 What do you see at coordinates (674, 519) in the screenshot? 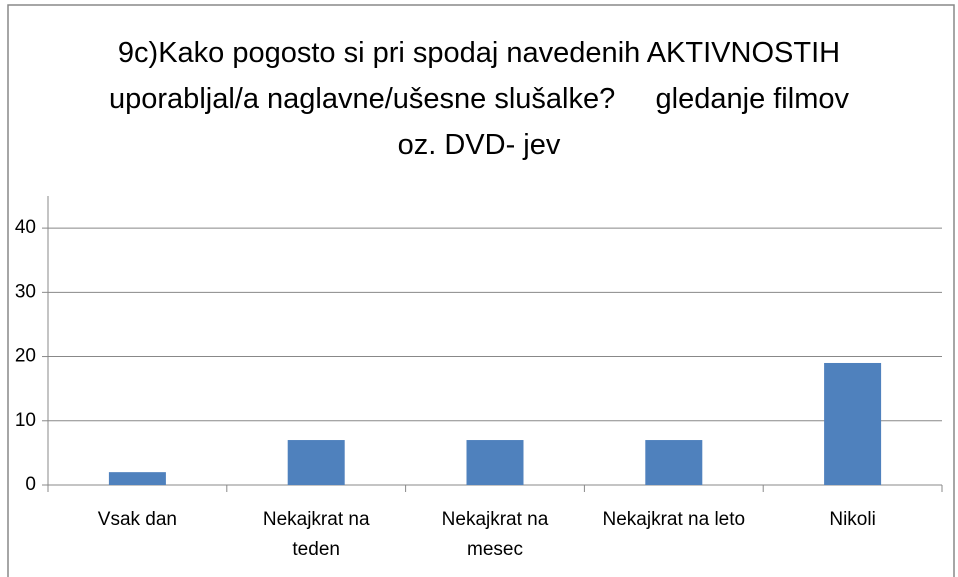
I see `x-tick-label: Nekajkrat na leto` at bounding box center [674, 519].